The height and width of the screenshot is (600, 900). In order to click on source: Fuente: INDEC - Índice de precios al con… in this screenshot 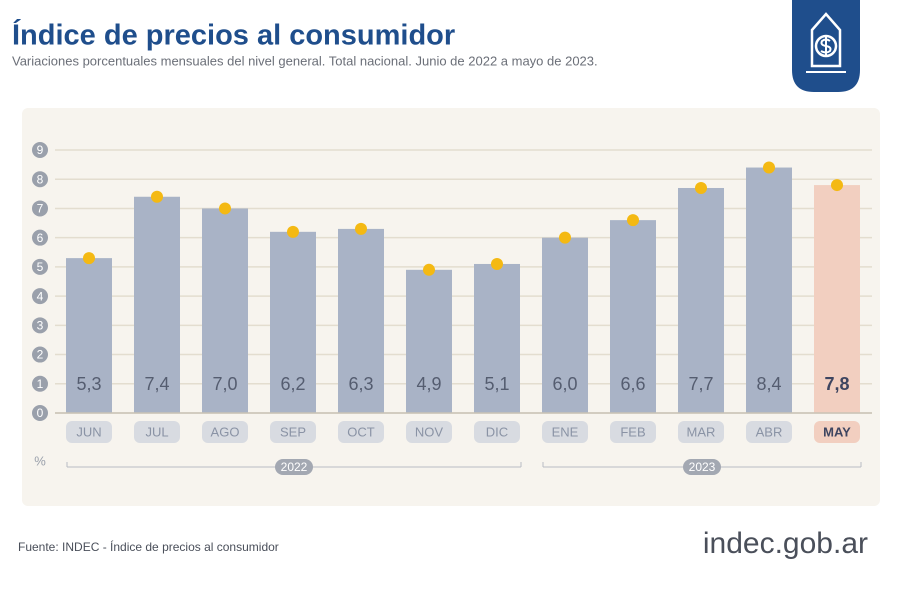, I will do `click(148, 546)`.